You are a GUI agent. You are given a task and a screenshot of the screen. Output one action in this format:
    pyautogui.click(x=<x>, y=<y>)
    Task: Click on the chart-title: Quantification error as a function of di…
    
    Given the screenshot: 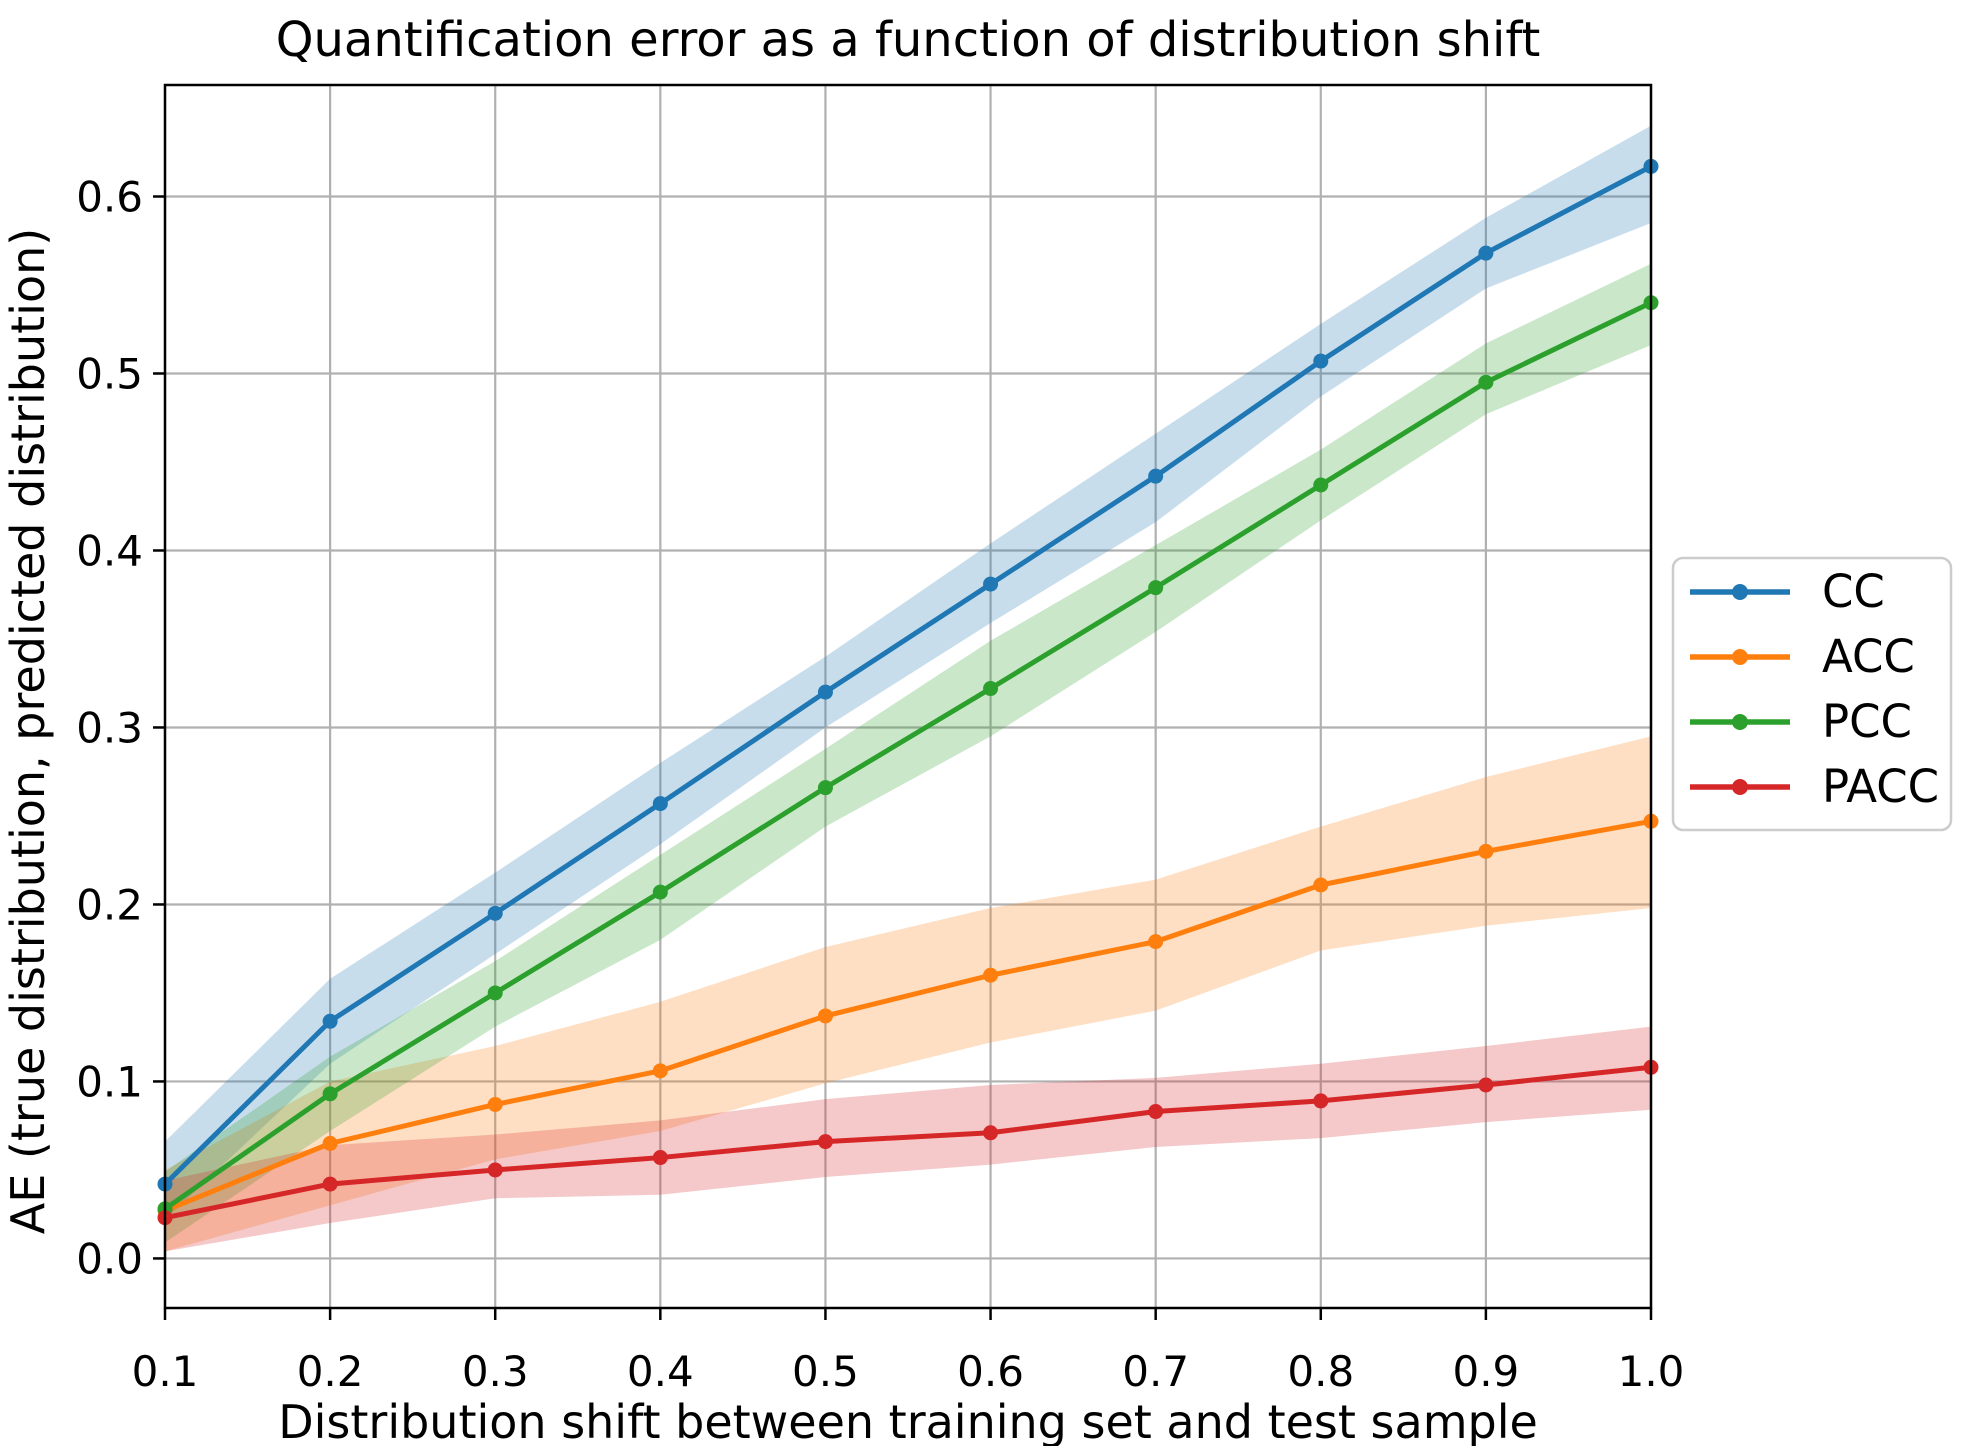 What is the action you would take?
    pyautogui.click(x=908, y=40)
    